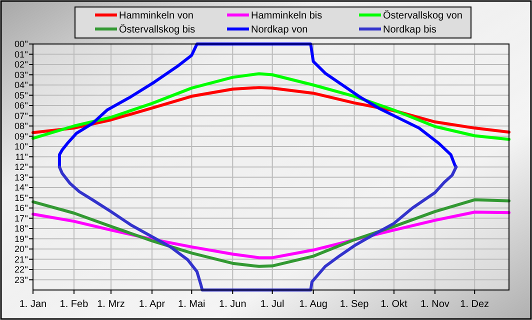 The width and height of the screenshot is (532, 320). What do you see at coordinates (21, 147) in the screenshot?
I see `y-tick-label: 10''` at bounding box center [21, 147].